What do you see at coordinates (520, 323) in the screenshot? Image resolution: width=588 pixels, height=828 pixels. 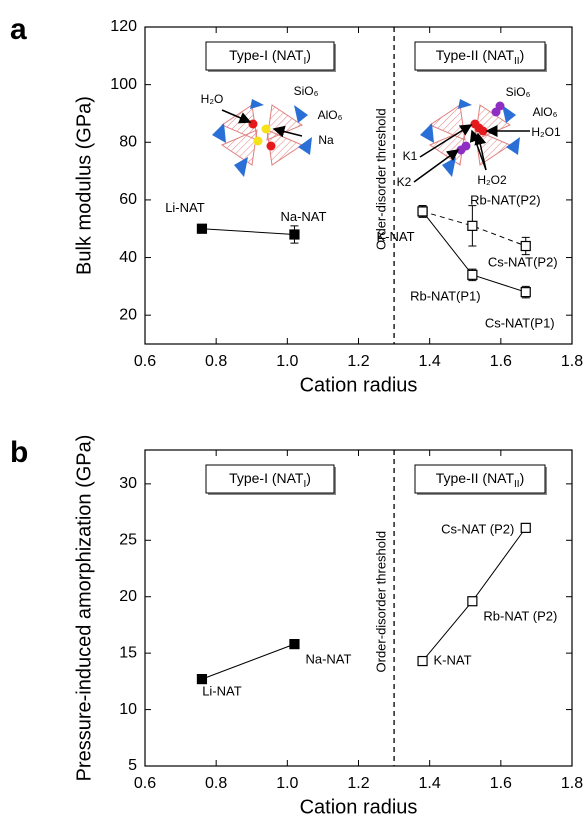 I see `point-label: Cs-NAT(P1)` at bounding box center [520, 323].